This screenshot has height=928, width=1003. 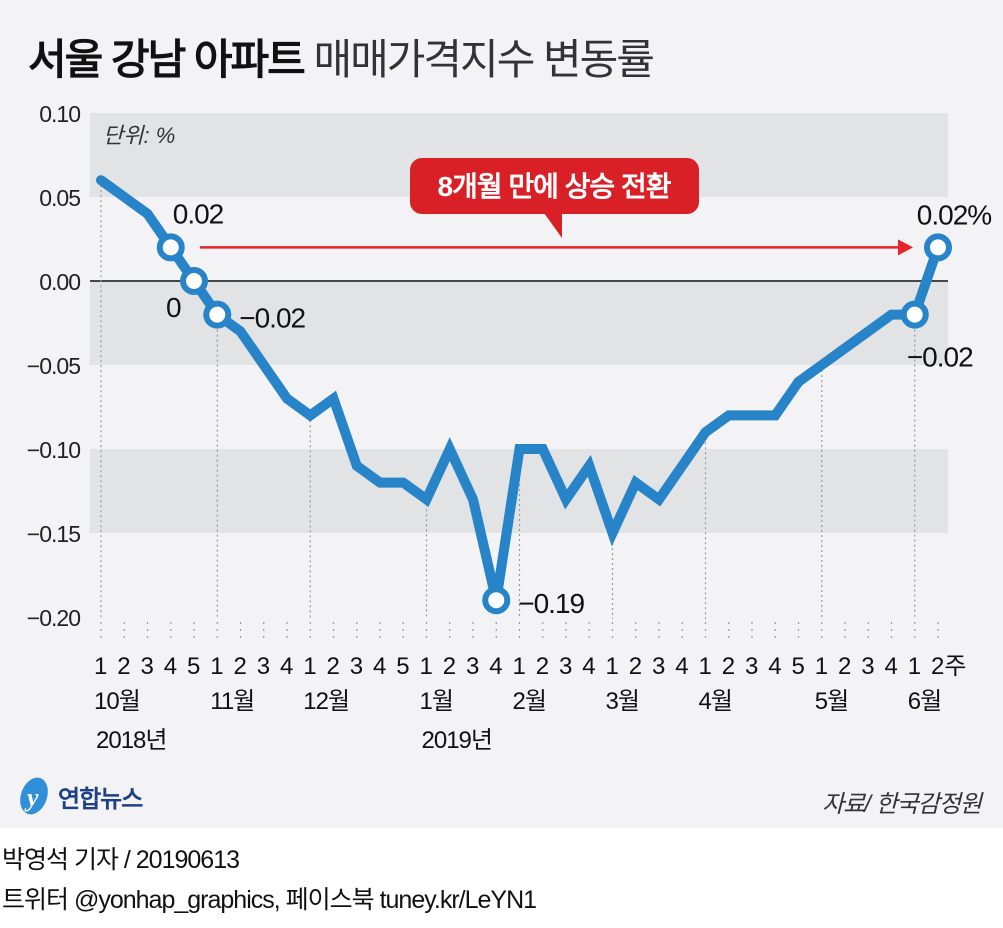 I want to click on page-title: 서울 강남 아파트 매매가격지수 변동률, so click(x=341, y=56).